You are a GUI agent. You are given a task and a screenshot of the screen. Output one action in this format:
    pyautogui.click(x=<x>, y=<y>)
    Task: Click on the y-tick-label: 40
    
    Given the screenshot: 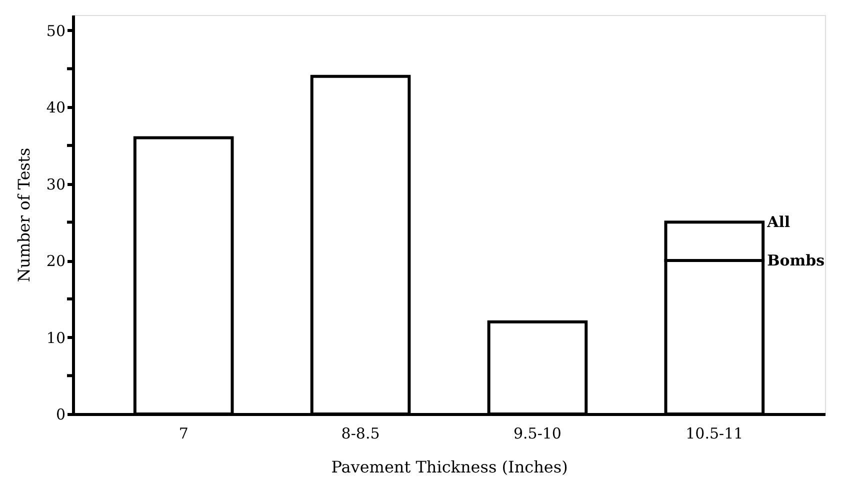 What is the action you would take?
    pyautogui.click(x=56, y=107)
    